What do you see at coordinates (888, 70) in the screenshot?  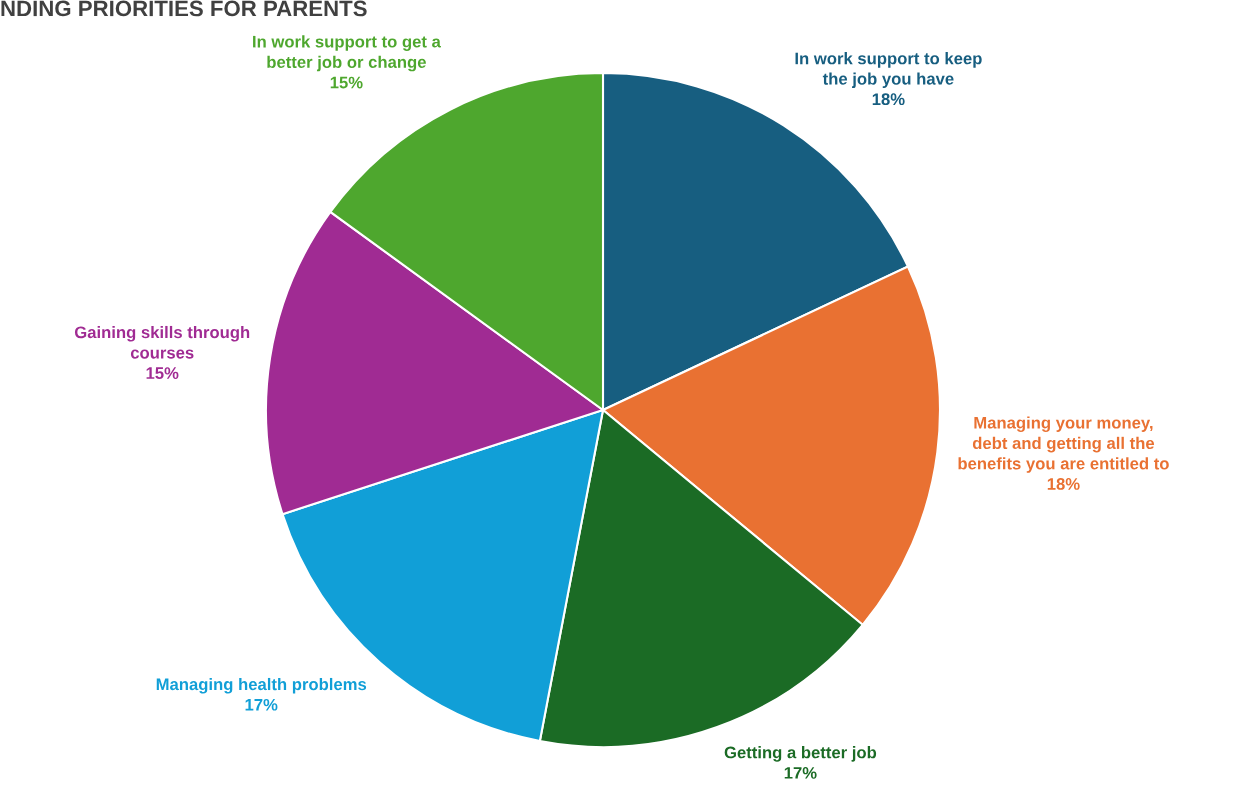 I see `slice-label: In work support to keep the job you have` at bounding box center [888, 70].